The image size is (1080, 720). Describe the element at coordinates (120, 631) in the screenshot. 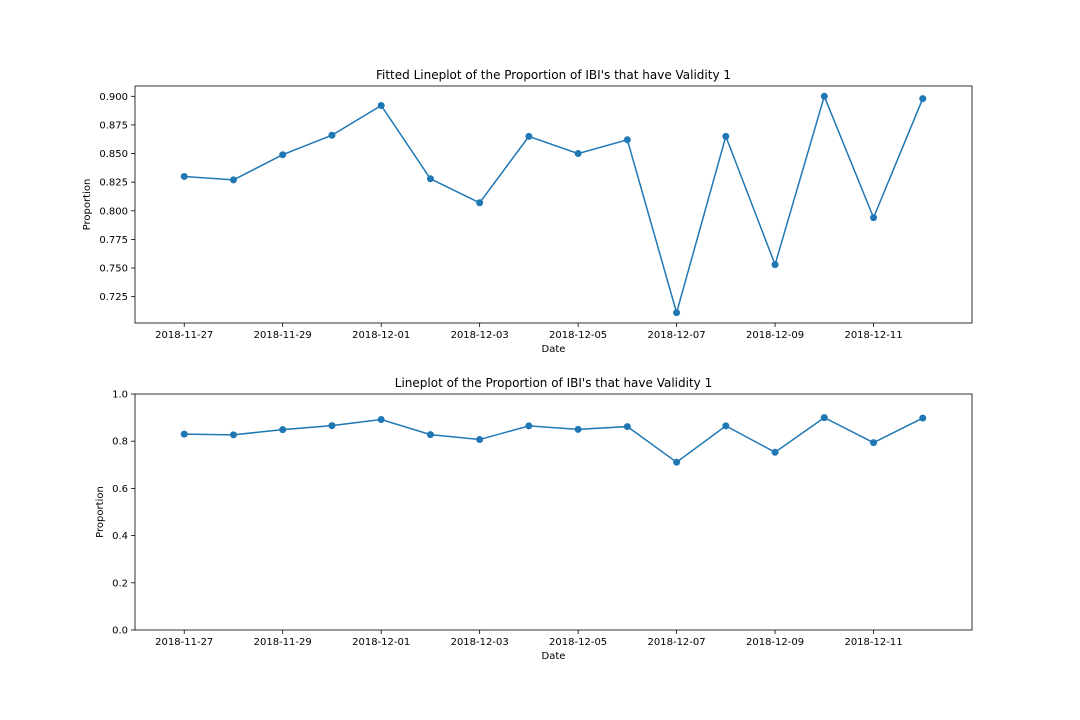

I see `y-tick-label: 0.0` at that location.